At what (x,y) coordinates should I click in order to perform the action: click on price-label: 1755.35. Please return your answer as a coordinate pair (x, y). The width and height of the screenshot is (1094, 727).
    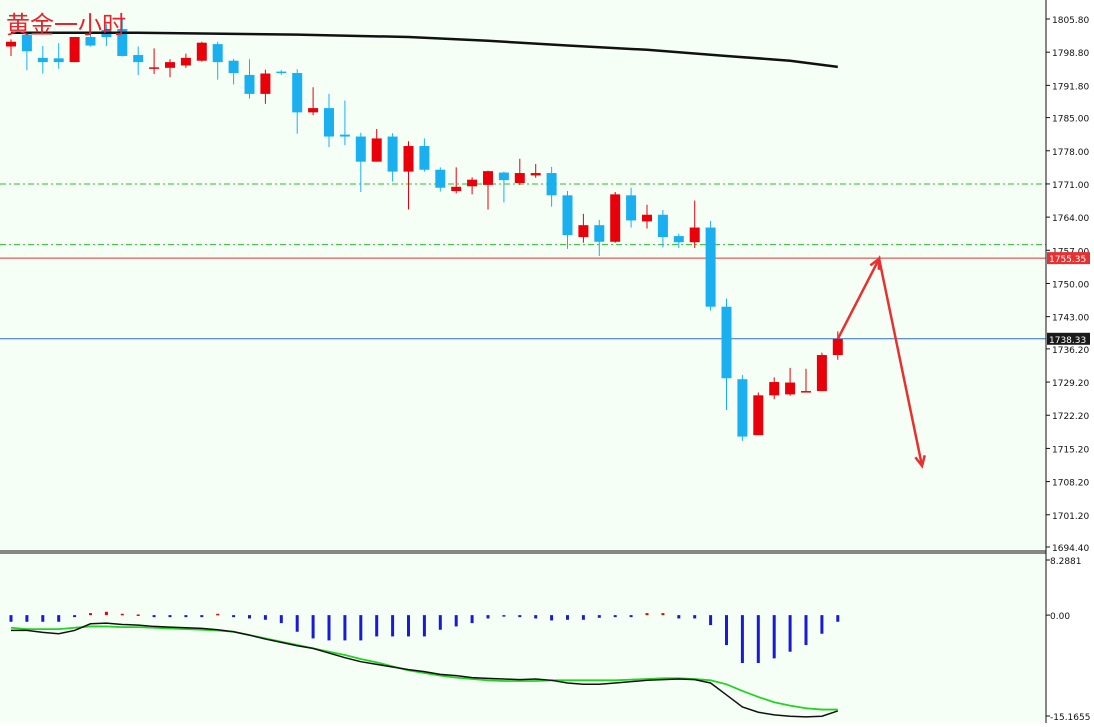
    Looking at the image, I should click on (1067, 260).